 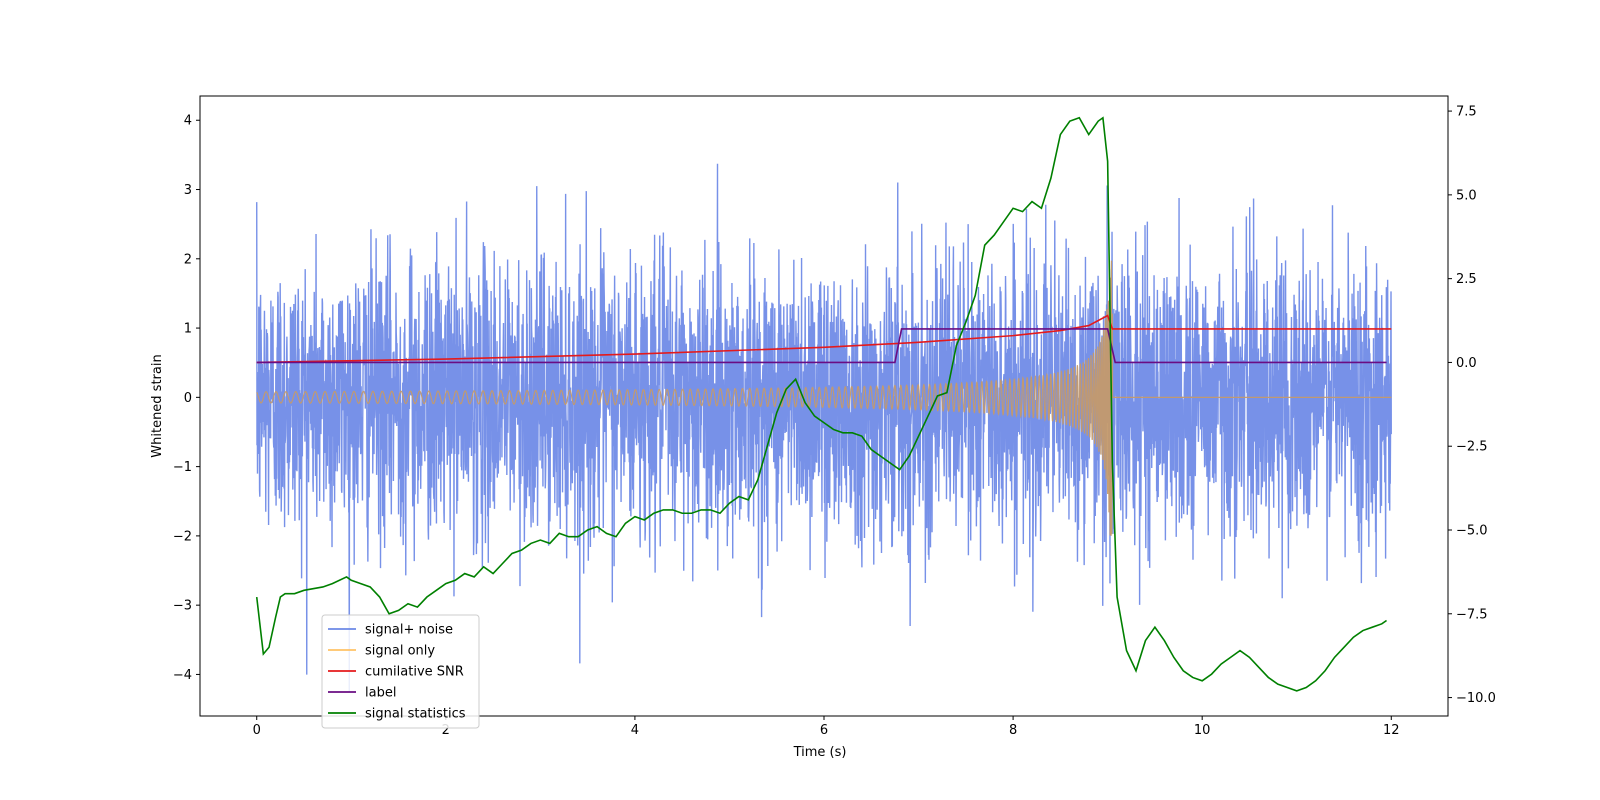 I want to click on y-axis-left: −4 −3 −2 −1 0 1 2 3 4, so click(x=186, y=398).